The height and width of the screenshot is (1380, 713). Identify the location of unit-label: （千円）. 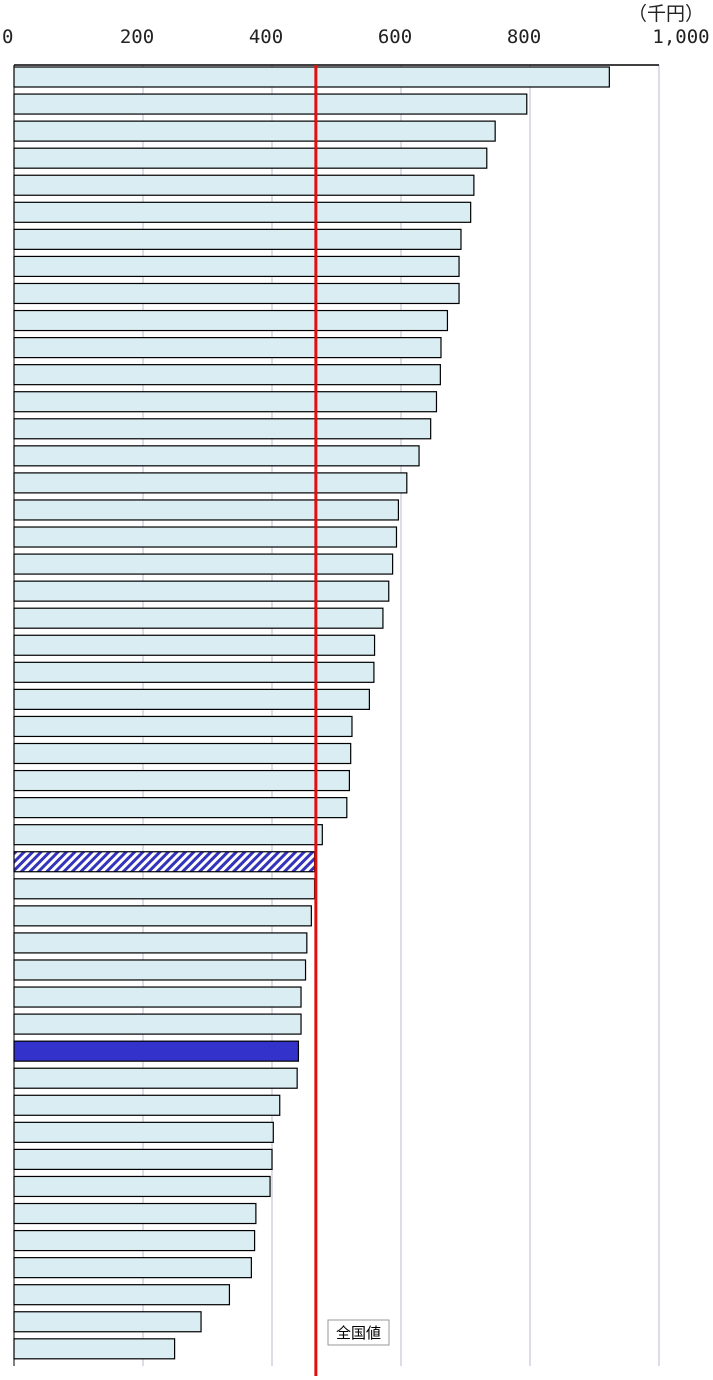
(666, 14).